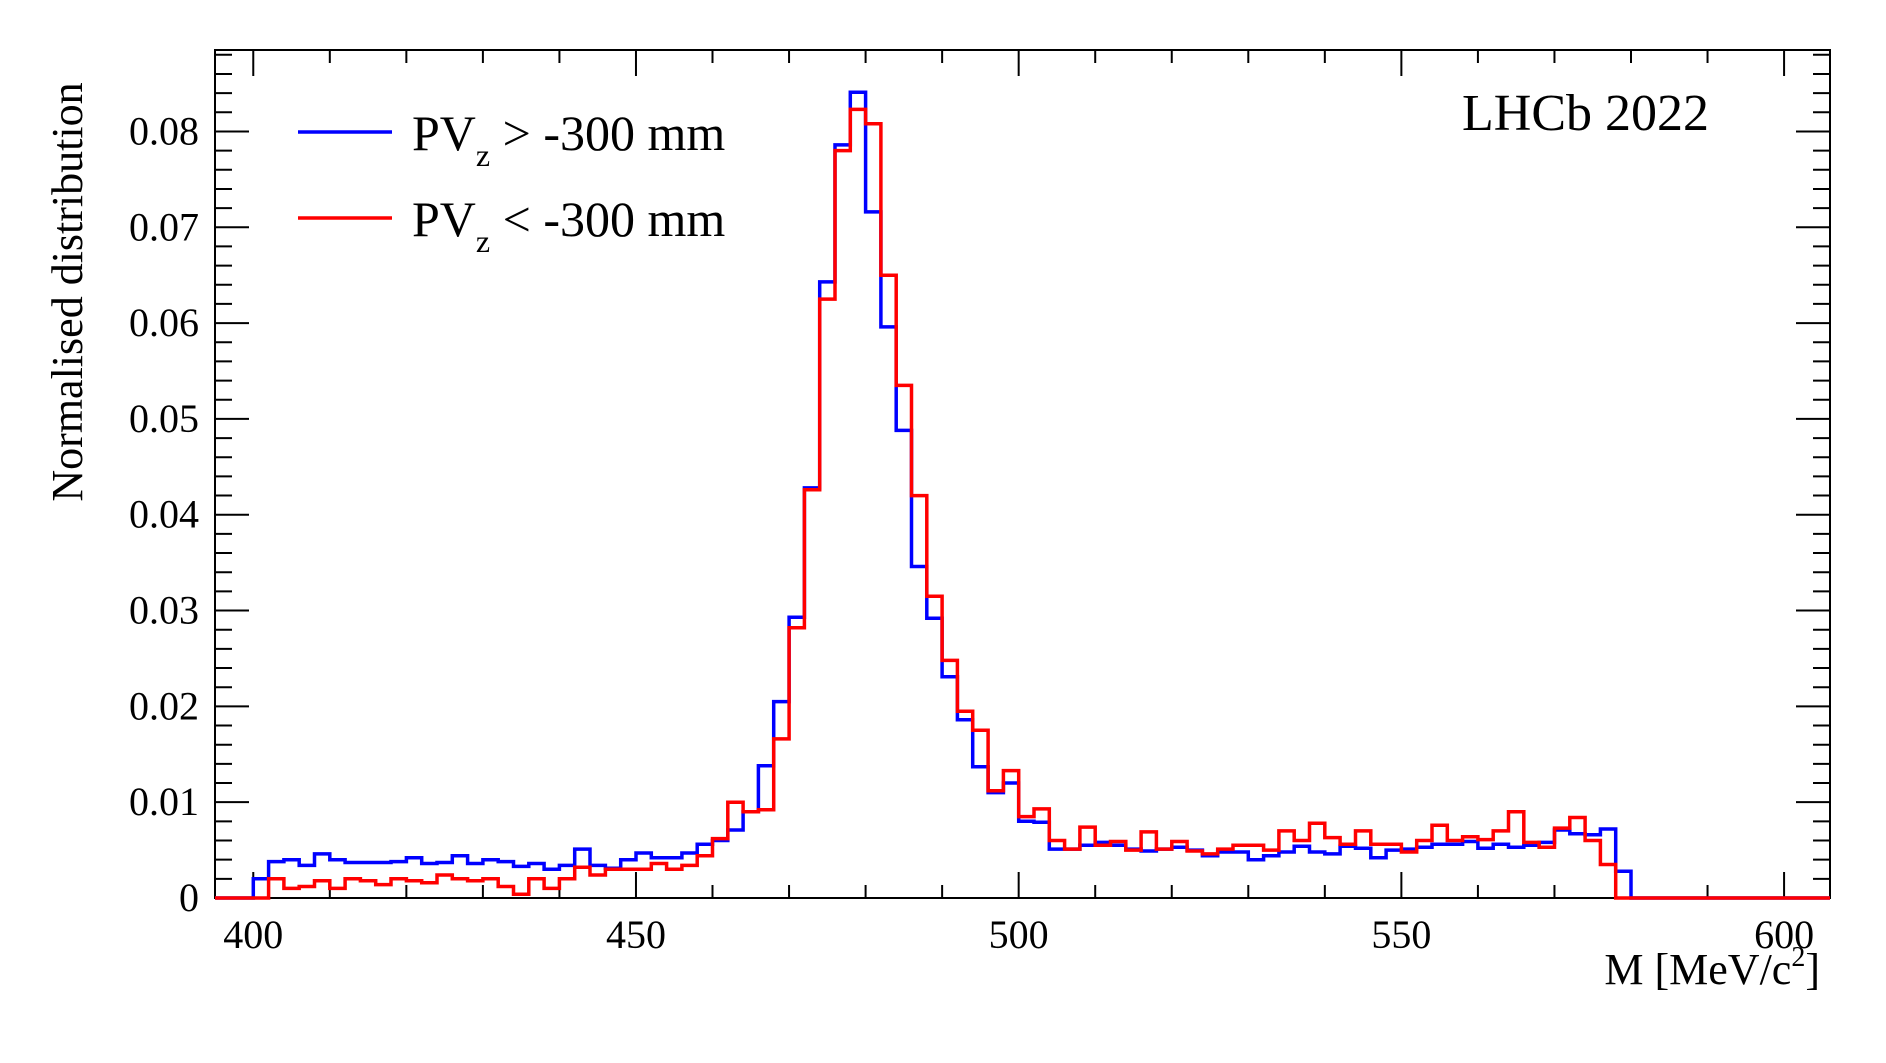 Image resolution: width=1886 pixels, height=1063 pixels. I want to click on legend: PVz > -300 mm PVz < -300 mm, so click(511, 182).